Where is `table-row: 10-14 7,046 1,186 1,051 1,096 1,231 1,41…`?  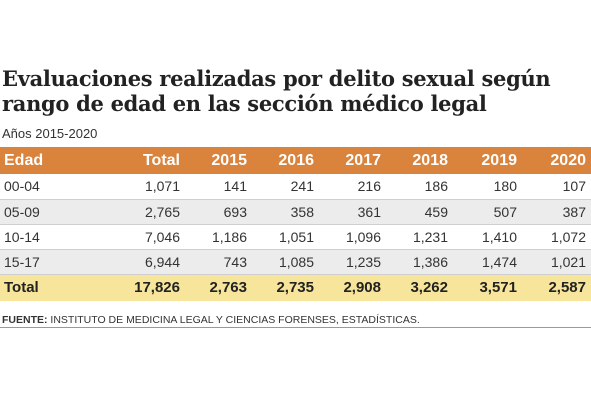
table-row: 10-14 7,046 1,186 1,051 1,096 1,231 1,41… is located at coordinates (295, 237).